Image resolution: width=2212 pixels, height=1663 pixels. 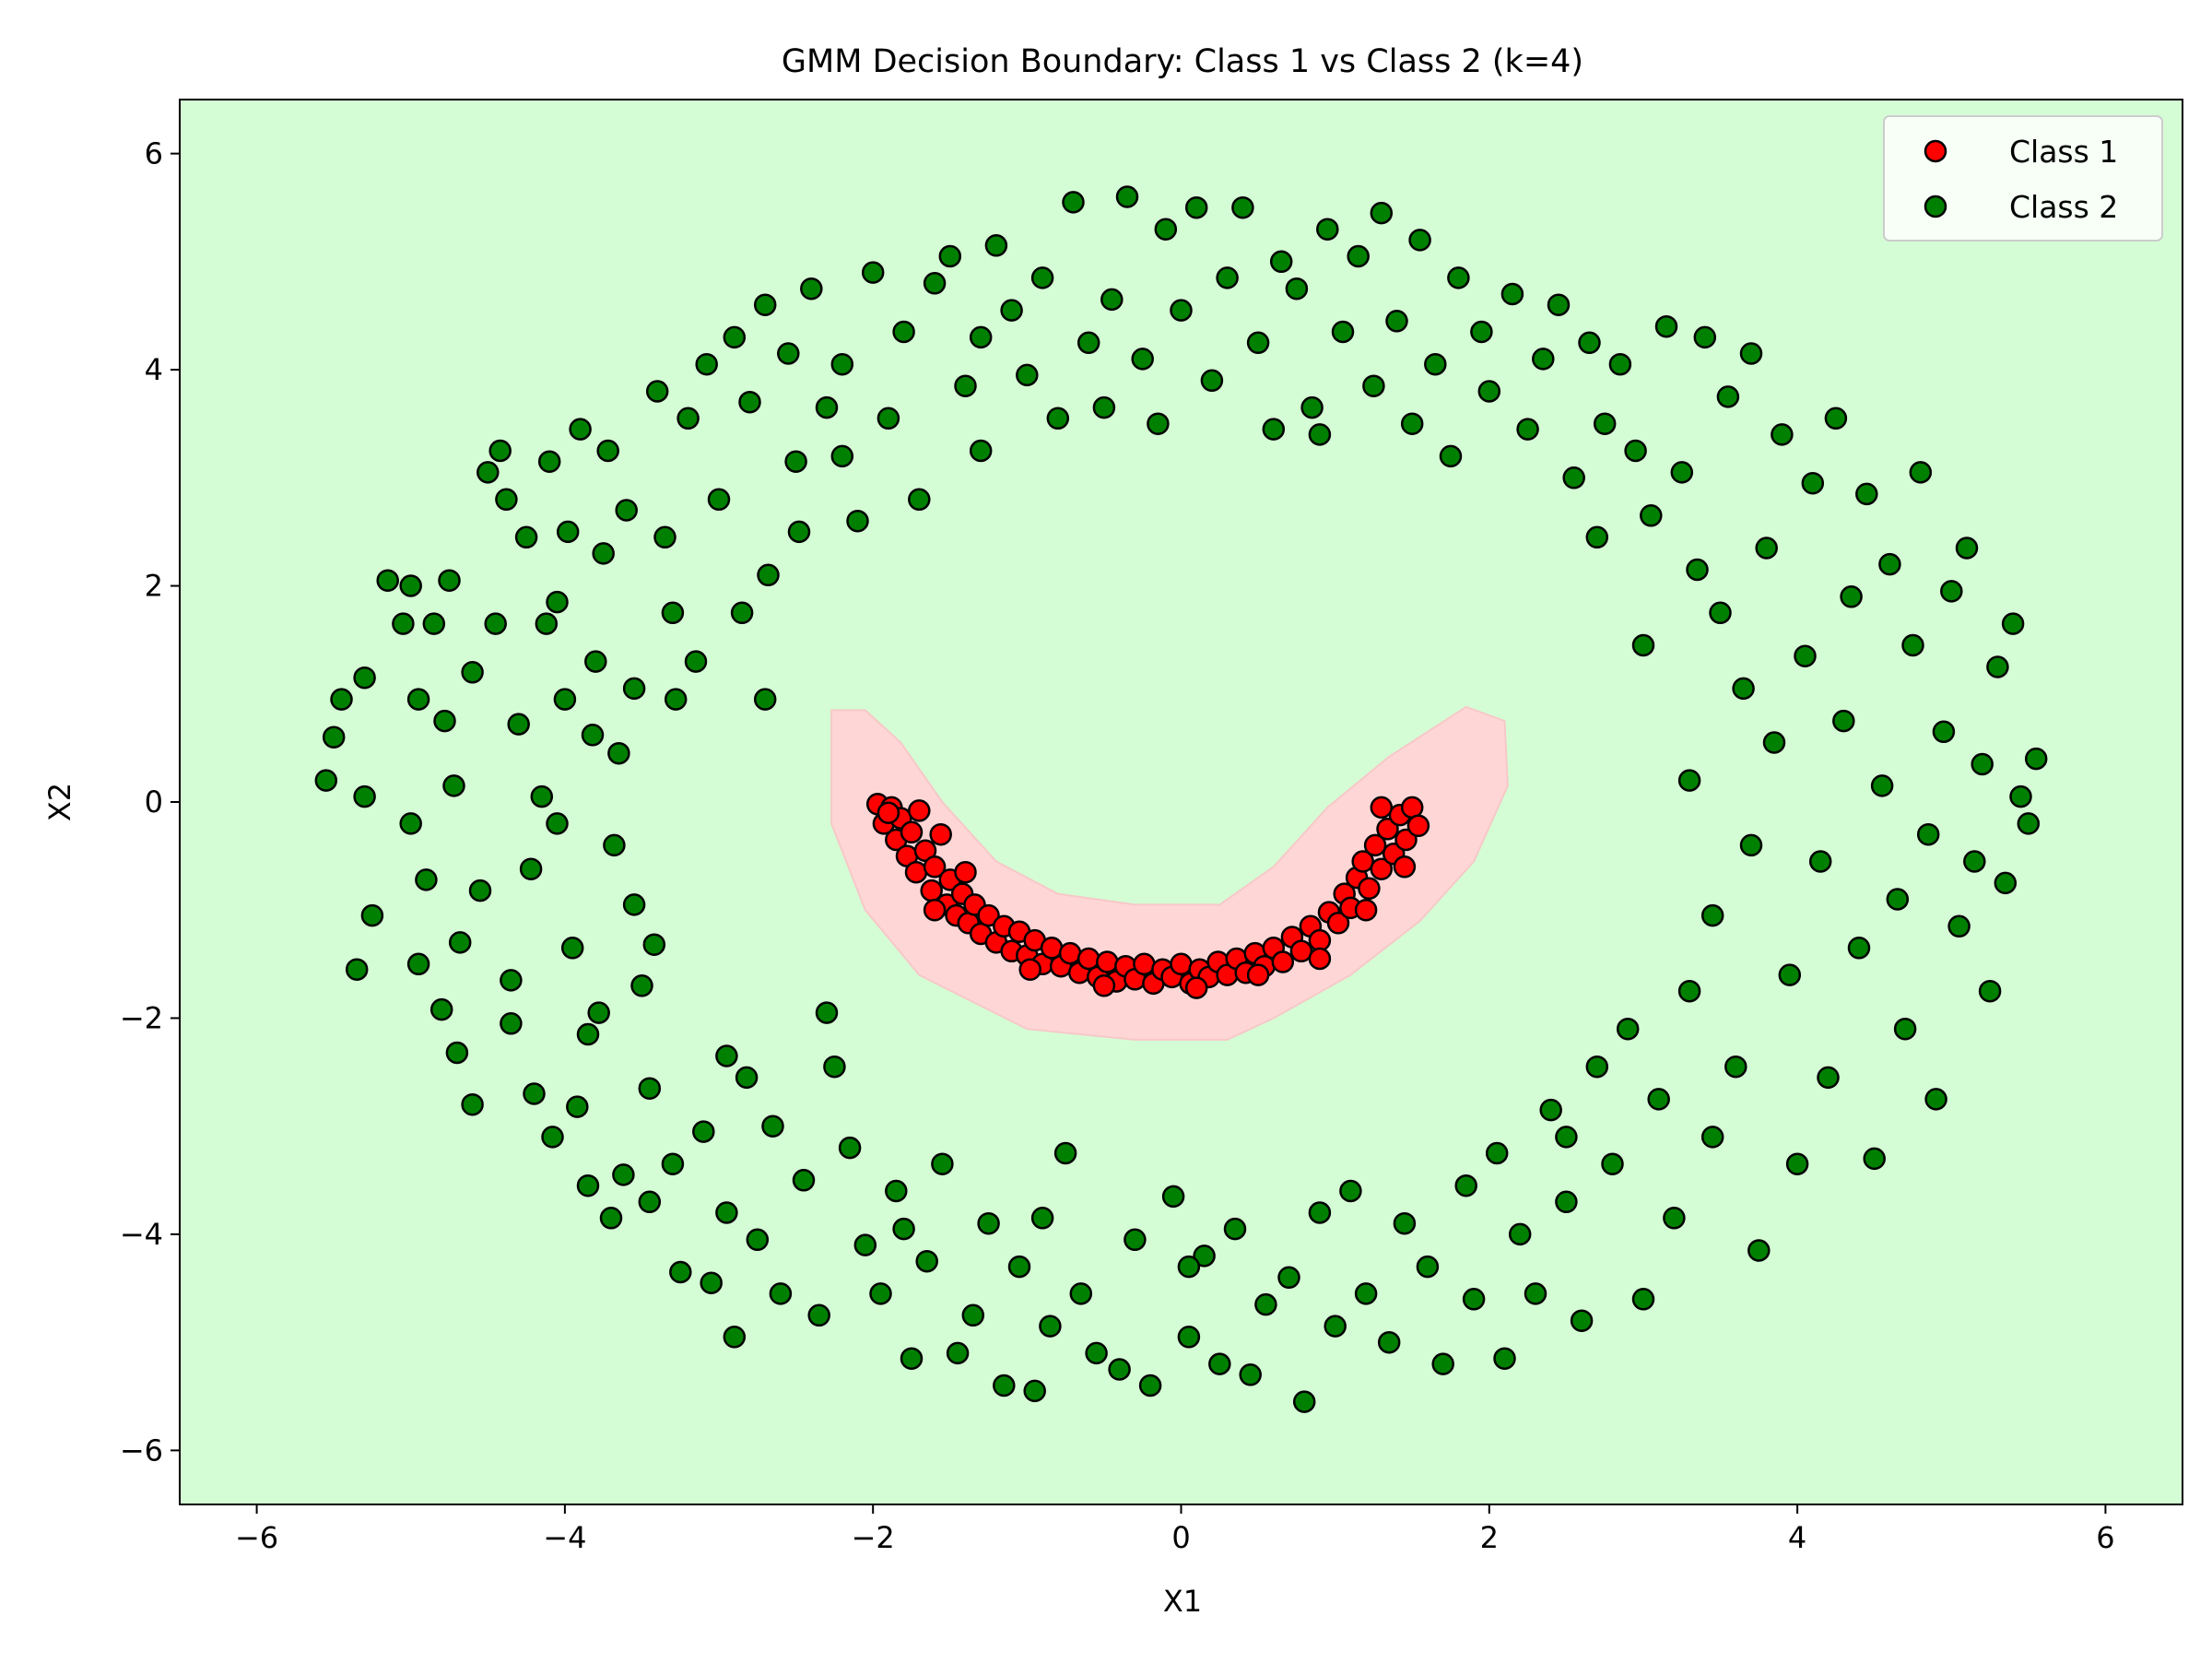 I want to click on x-tick-label: −6, so click(x=256, y=1537).